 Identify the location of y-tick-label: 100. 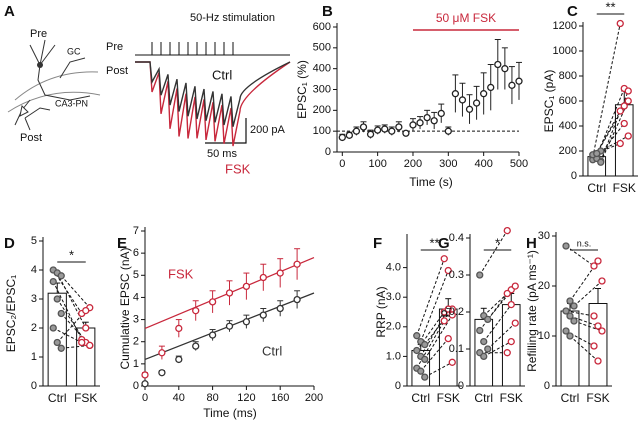
(322, 131).